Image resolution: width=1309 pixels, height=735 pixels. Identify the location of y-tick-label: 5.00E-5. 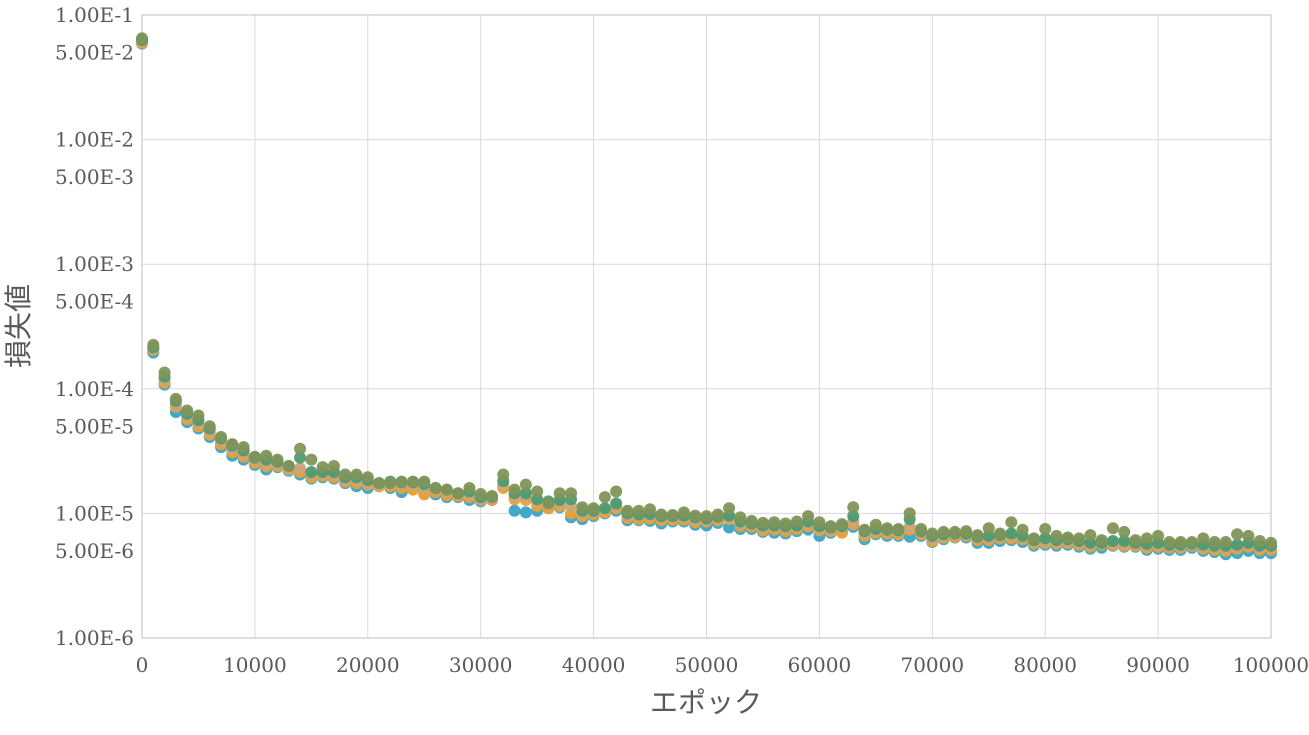
(94, 426).